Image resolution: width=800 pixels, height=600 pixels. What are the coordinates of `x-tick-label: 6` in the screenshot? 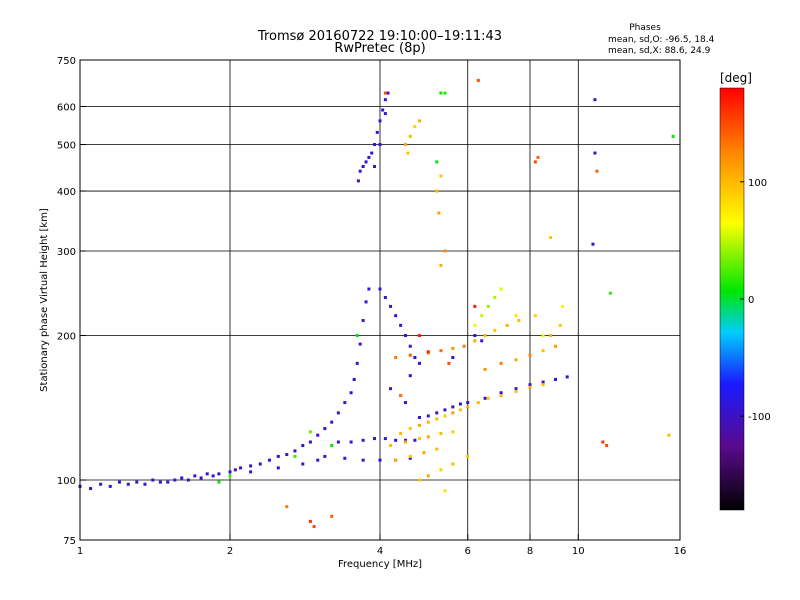 It's located at (468, 551).